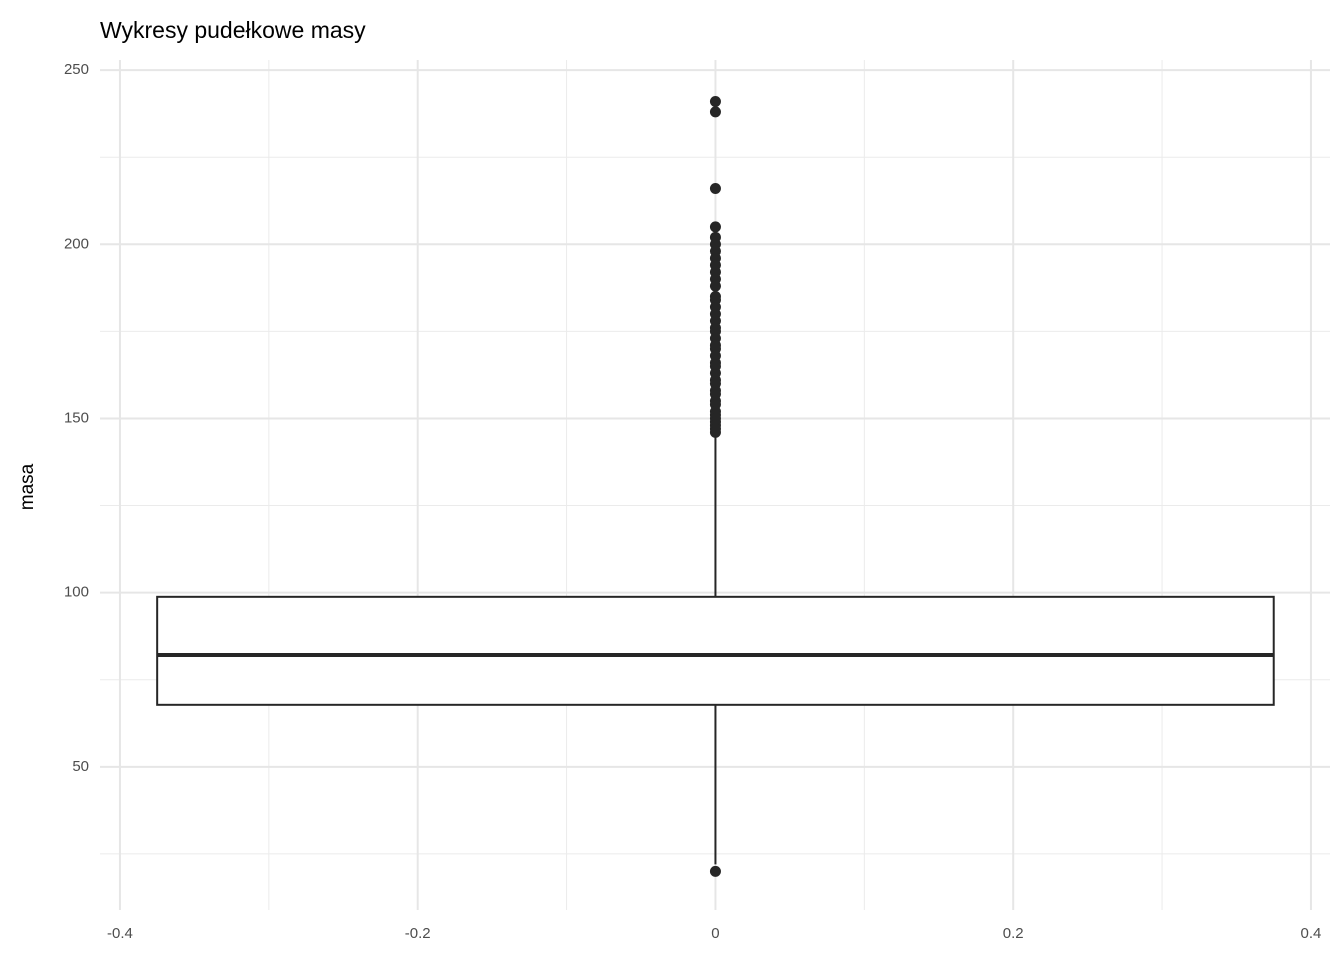  Describe the element at coordinates (233, 30) in the screenshot. I see `chart-title: Wykresy pudełkowe masy` at that location.